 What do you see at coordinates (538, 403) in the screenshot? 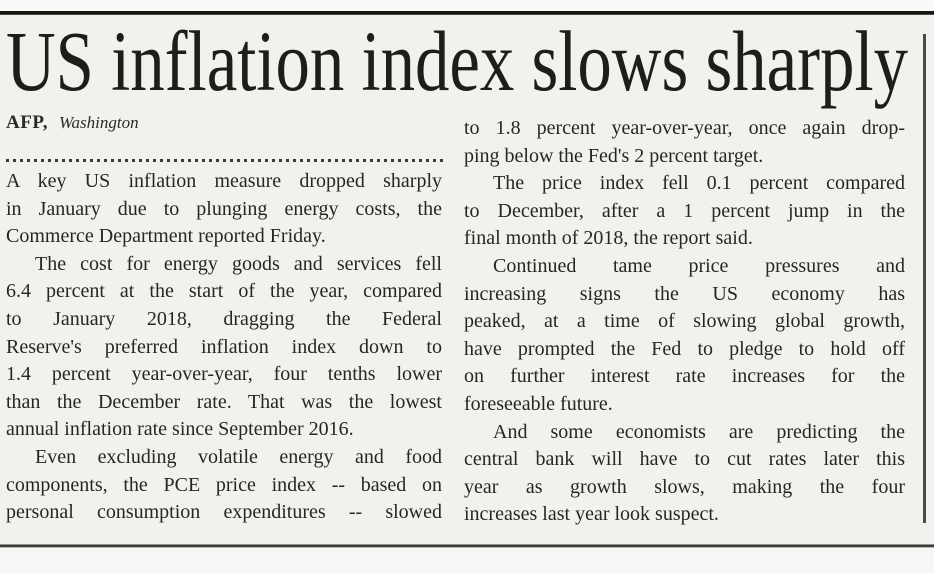
I see `article-line: foreseeable future.` at bounding box center [538, 403].